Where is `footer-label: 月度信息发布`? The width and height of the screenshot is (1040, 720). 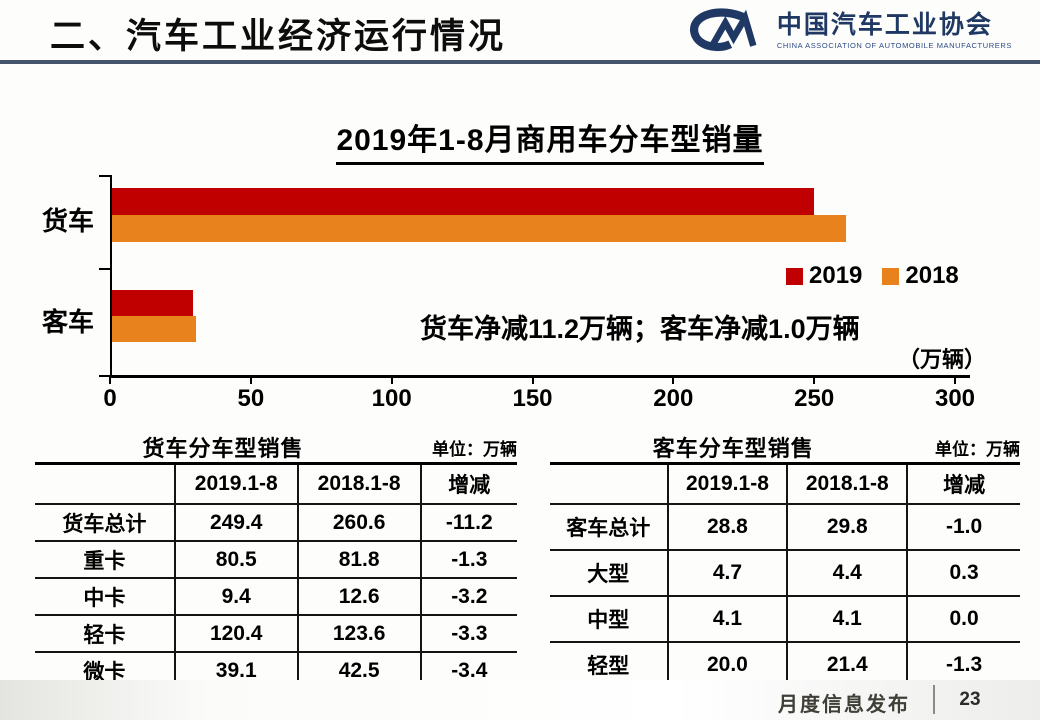
footer-label: 月度信息发布 is located at coordinates (844, 705).